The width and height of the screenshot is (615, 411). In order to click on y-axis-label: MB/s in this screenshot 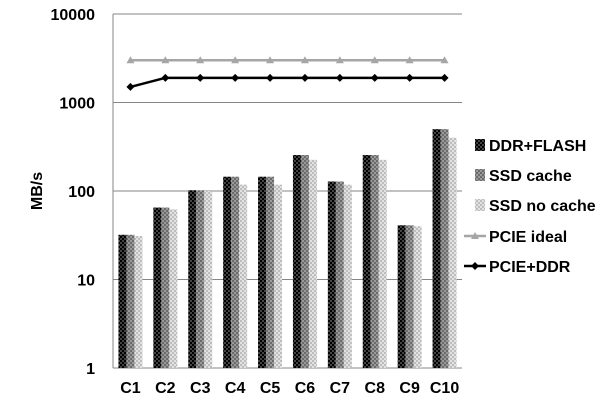, I will do `click(37, 191)`.